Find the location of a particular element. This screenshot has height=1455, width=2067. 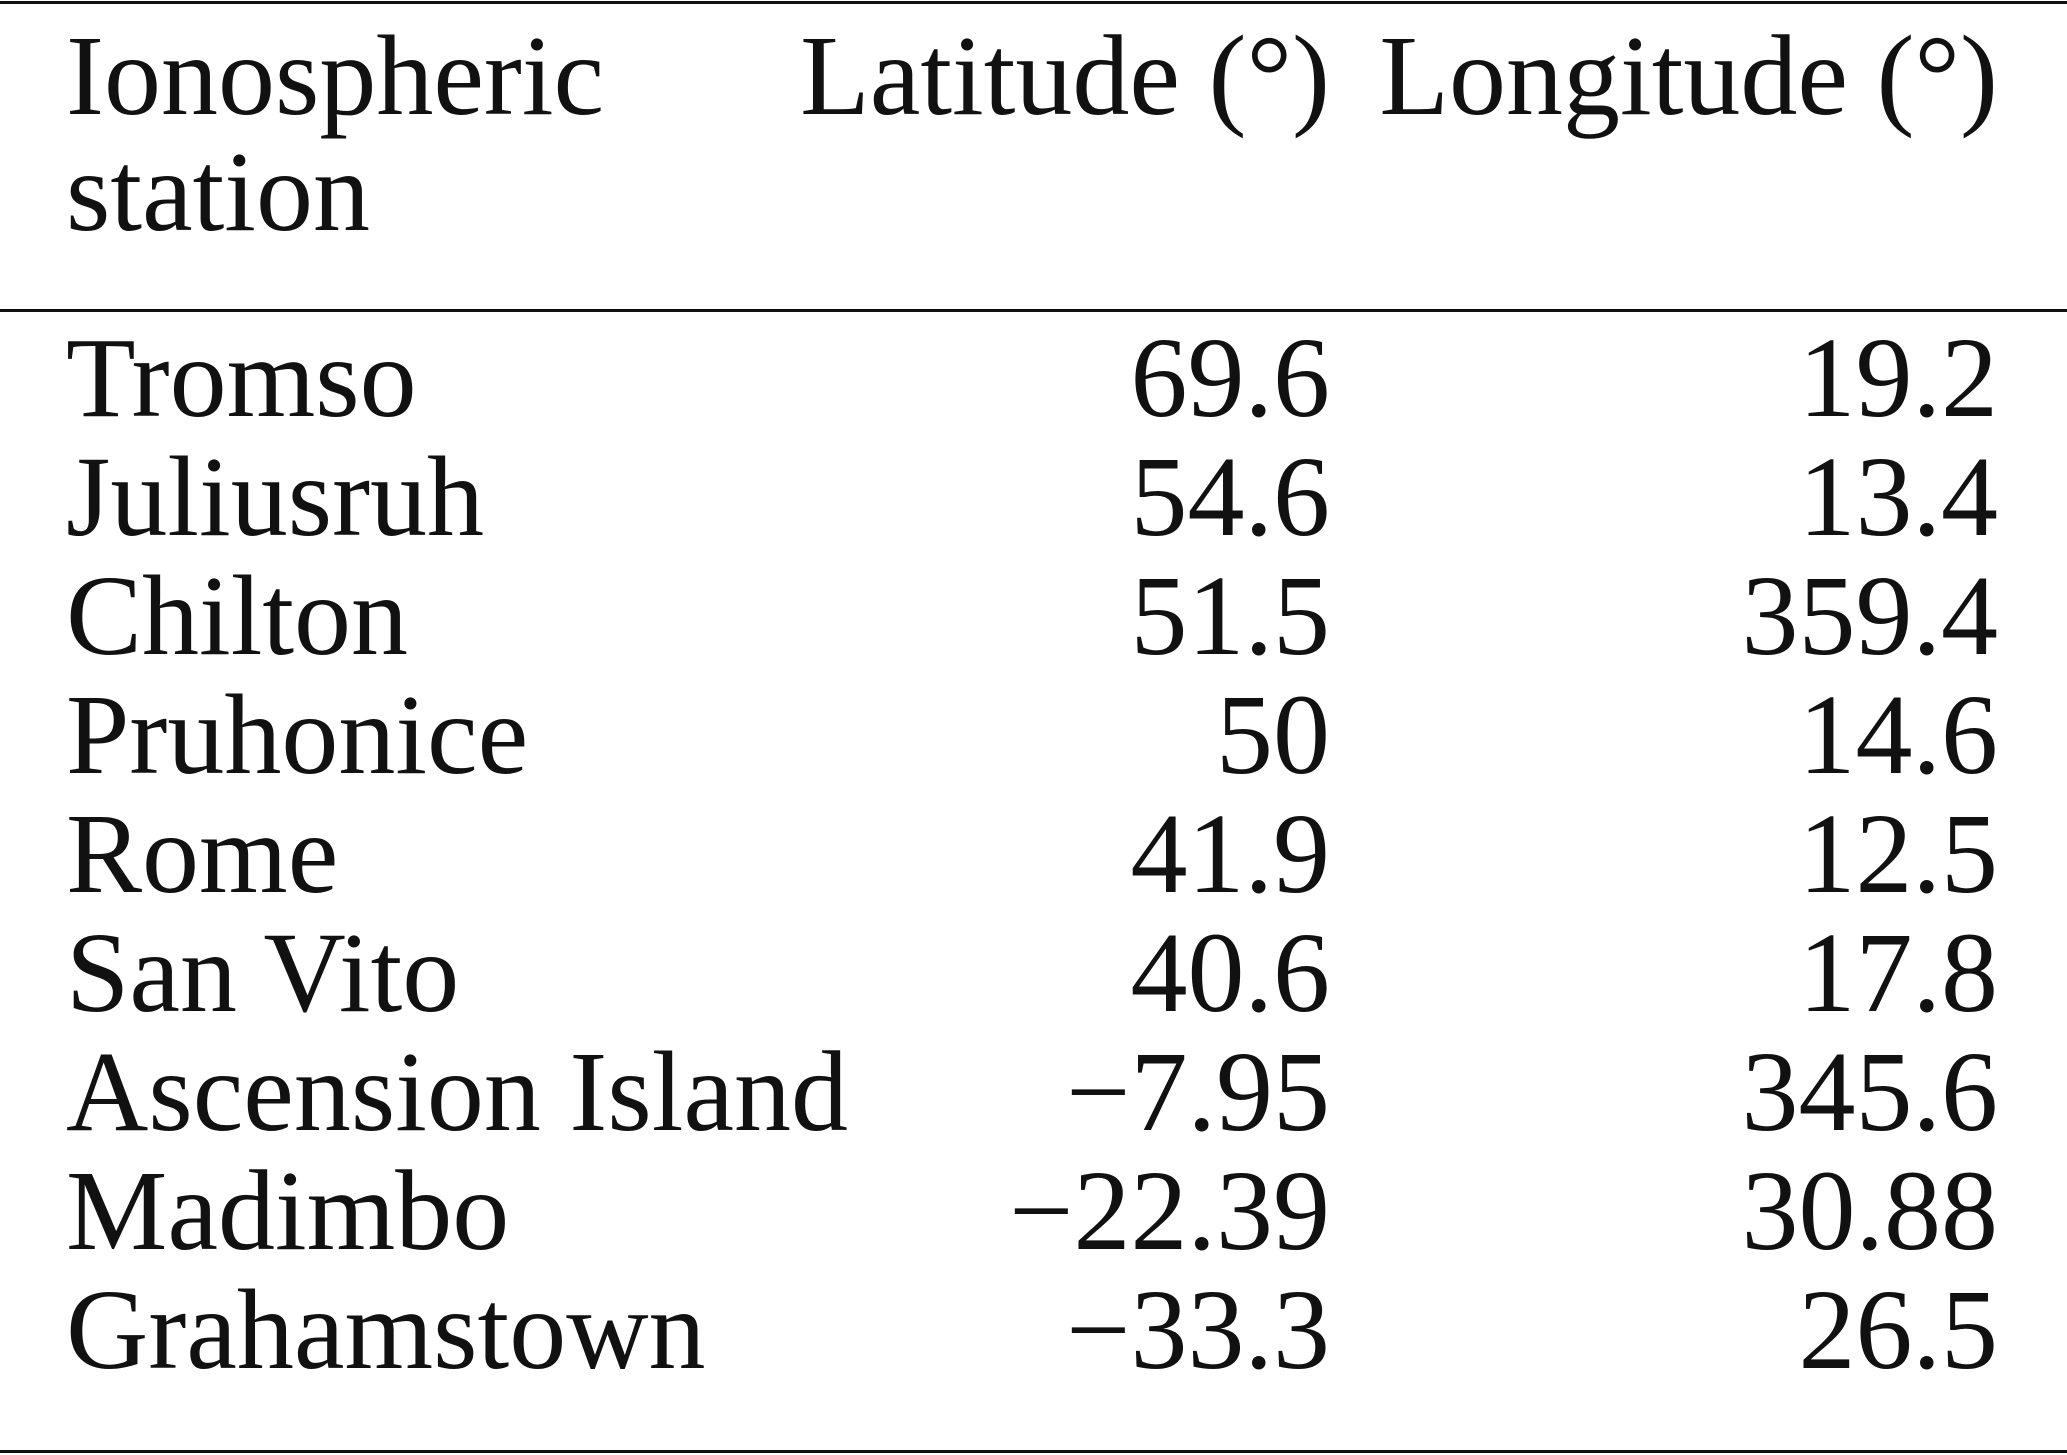

table-cell: 12.5 is located at coordinates (1898, 853).